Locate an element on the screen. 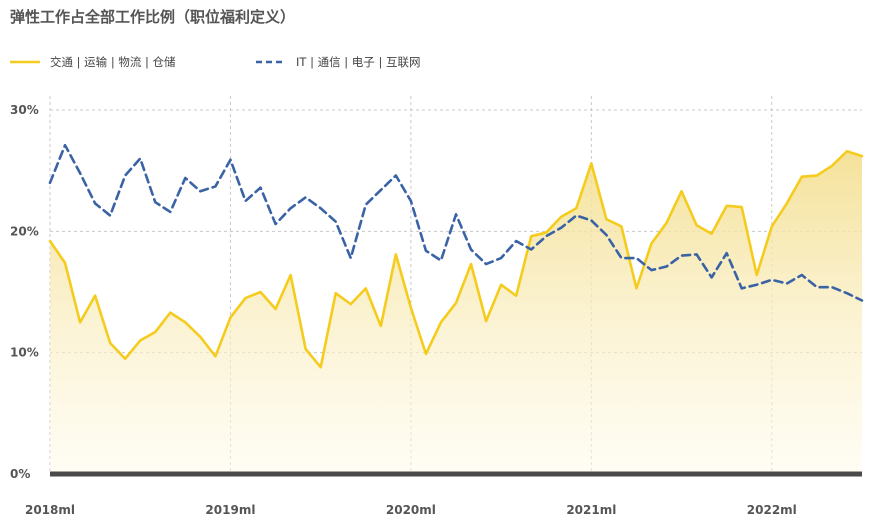  legend-item-it: IT | 通信 | 电子 | 互联网 is located at coordinates (338, 62).